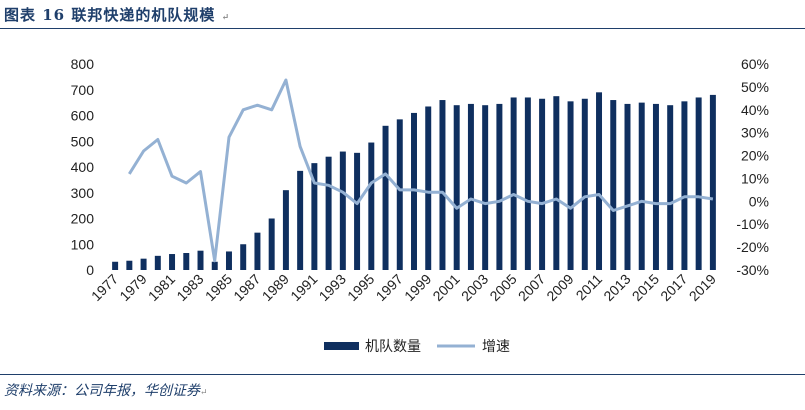 This screenshot has width=805, height=410. I want to click on bar-2001, so click(456, 187).